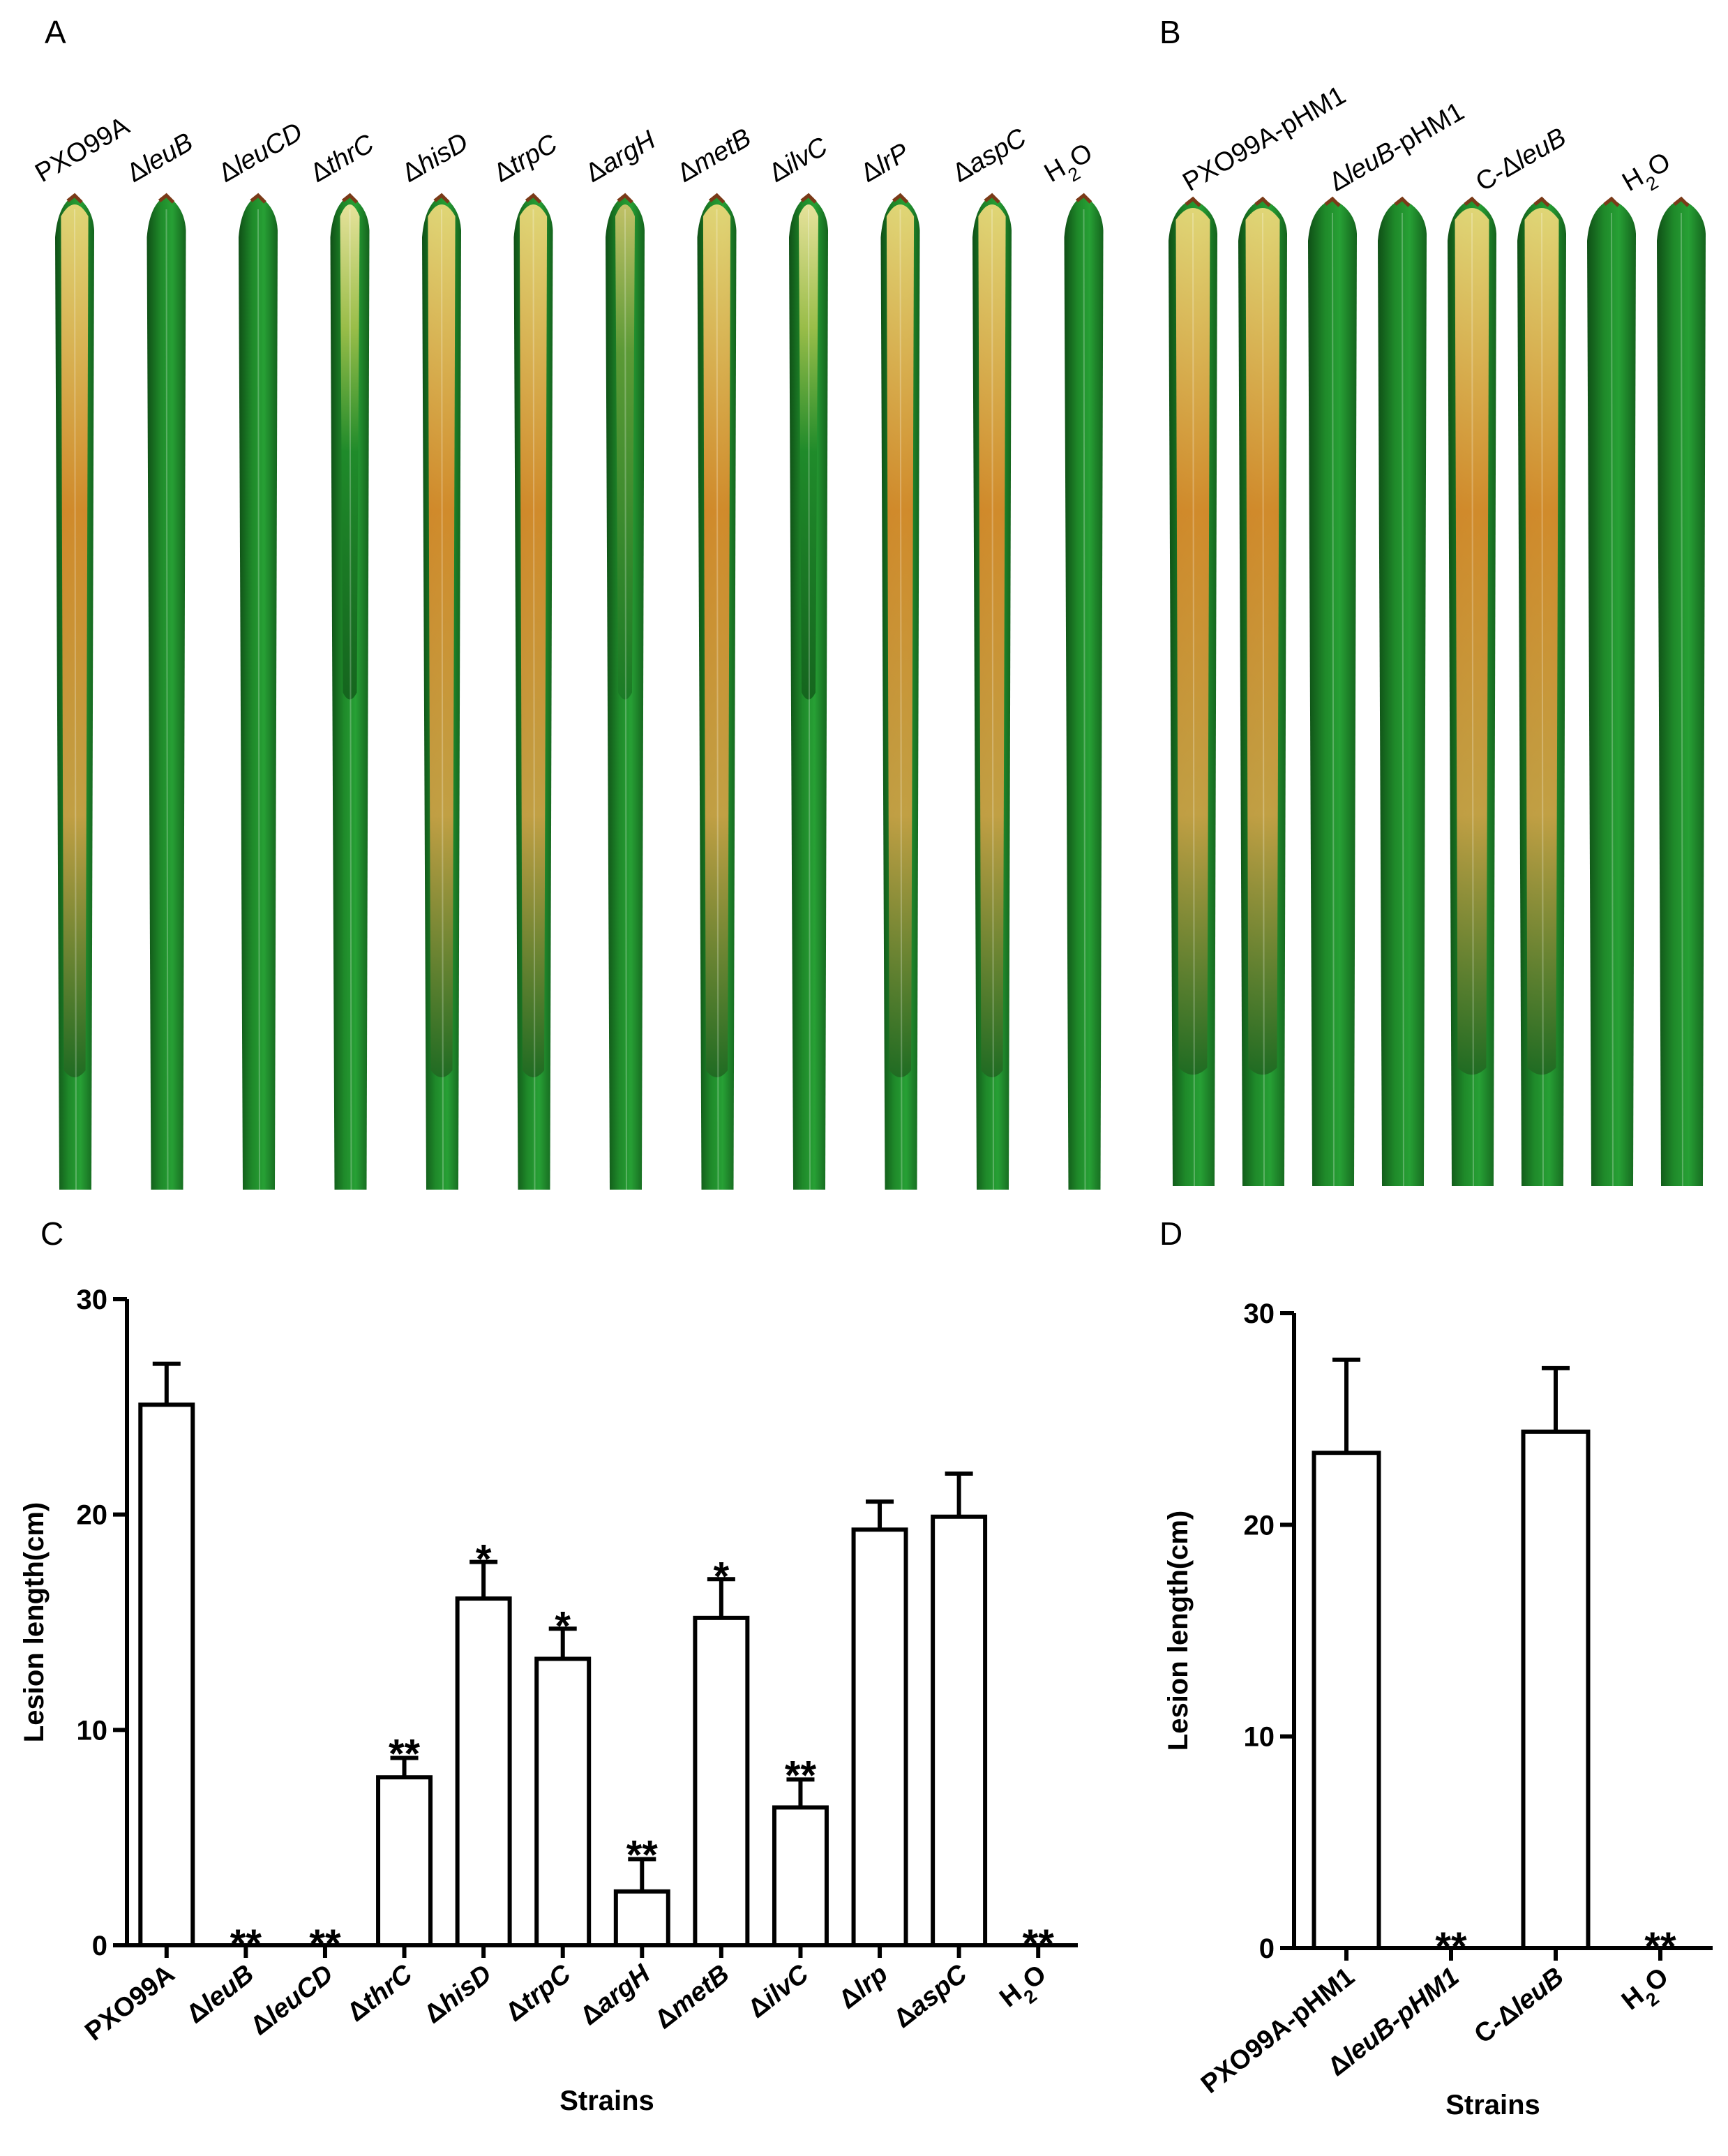  I want to click on bar-metb, so click(722, 1781).